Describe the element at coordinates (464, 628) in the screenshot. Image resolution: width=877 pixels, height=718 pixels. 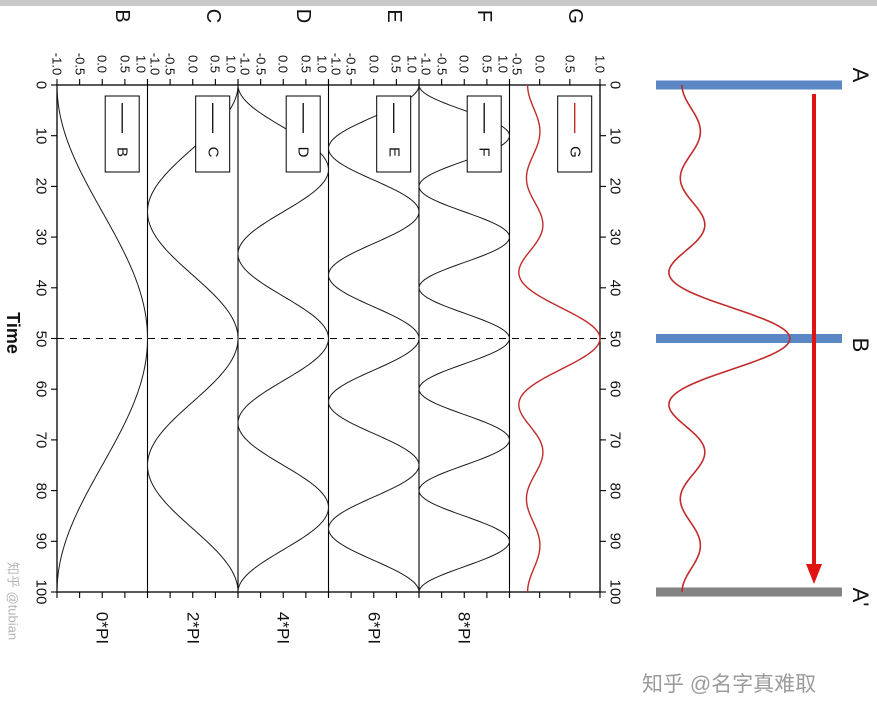
I see `phase-label-f: 8*PI` at that location.